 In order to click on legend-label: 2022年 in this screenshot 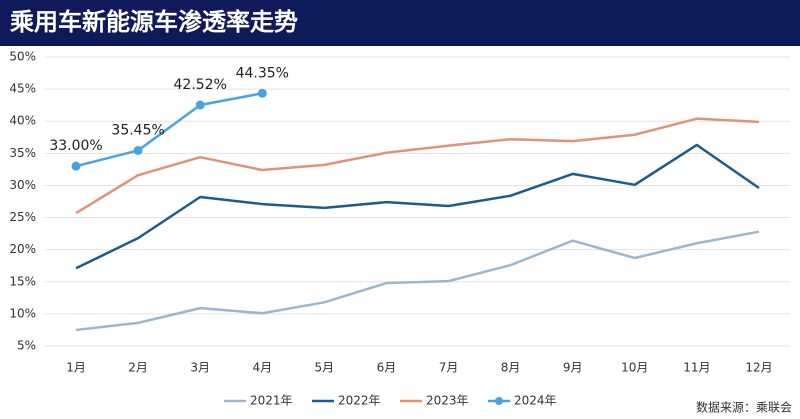, I will do `click(359, 401)`.